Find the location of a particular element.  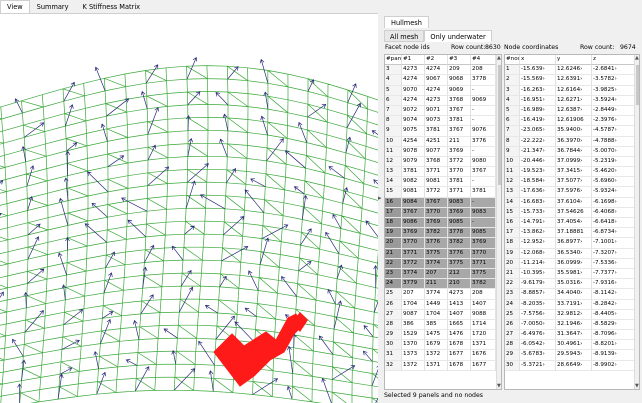

table-row: 9 -21.347› 36.7844› -5.0070› is located at coordinates (572, 151).